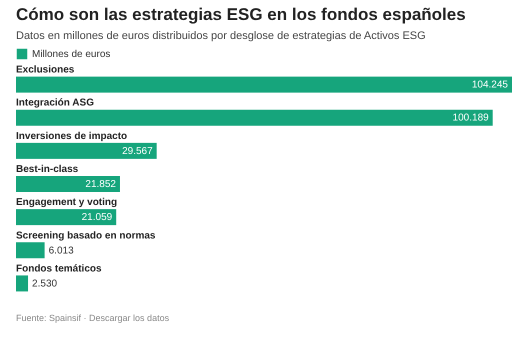 The height and width of the screenshot is (342, 528). Describe the element at coordinates (86, 236) in the screenshot. I see `y-tick-label: Screening basado en normas` at that location.